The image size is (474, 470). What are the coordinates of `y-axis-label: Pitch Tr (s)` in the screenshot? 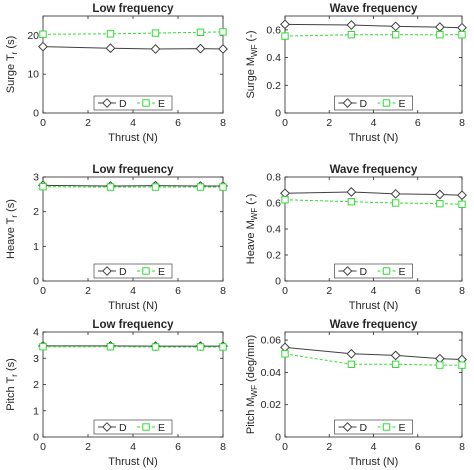 It's located at (12, 384).